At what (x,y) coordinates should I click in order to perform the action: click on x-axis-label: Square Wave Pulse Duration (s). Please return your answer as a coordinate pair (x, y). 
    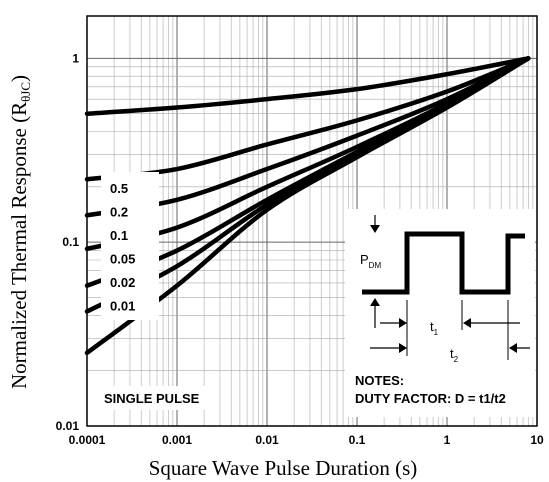
    Looking at the image, I should click on (283, 468).